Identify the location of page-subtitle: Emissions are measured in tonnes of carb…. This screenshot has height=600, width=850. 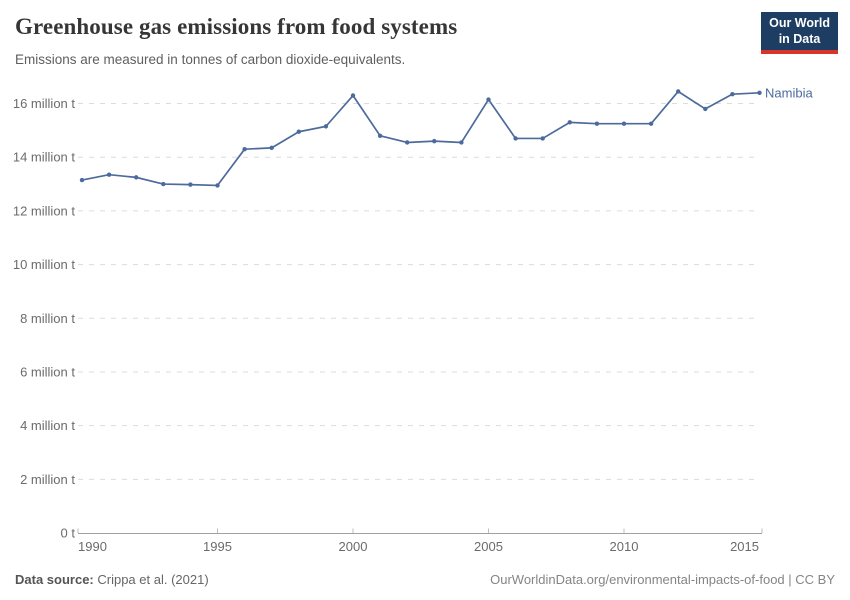
(210, 59).